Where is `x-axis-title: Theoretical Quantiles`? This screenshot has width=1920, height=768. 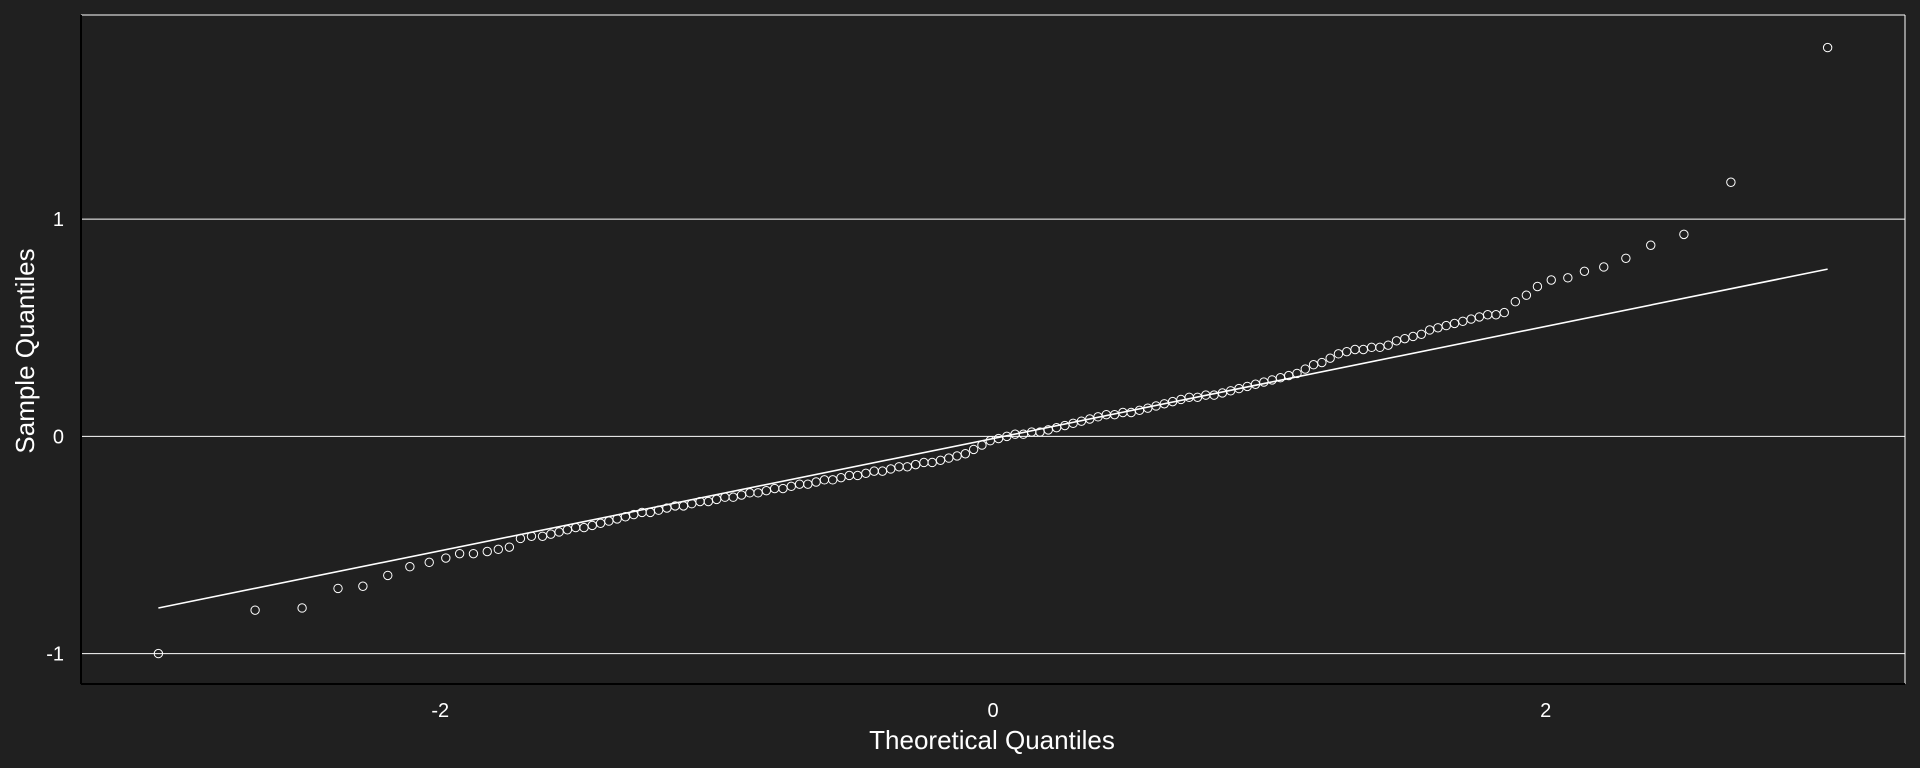
x-axis-title: Theoretical Quantiles is located at coordinates (992, 740).